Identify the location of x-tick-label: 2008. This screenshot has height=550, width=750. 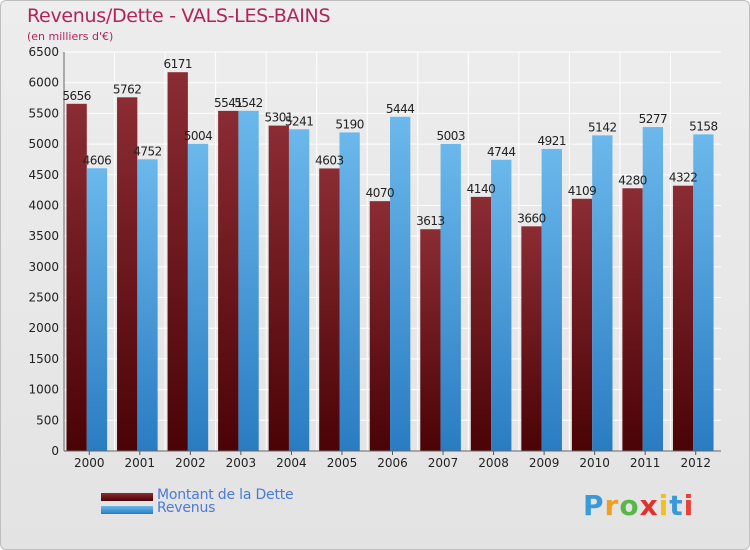
(493, 463).